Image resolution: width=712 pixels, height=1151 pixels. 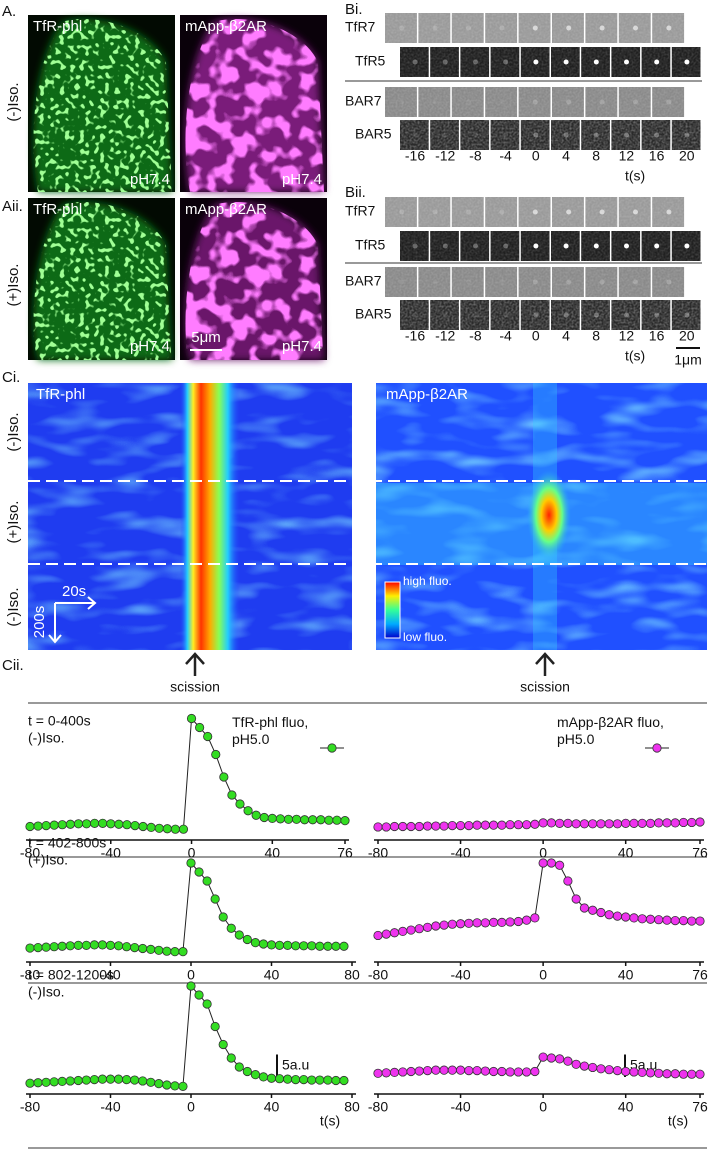 What do you see at coordinates (195, 664) in the screenshot?
I see `arrow` at bounding box center [195, 664].